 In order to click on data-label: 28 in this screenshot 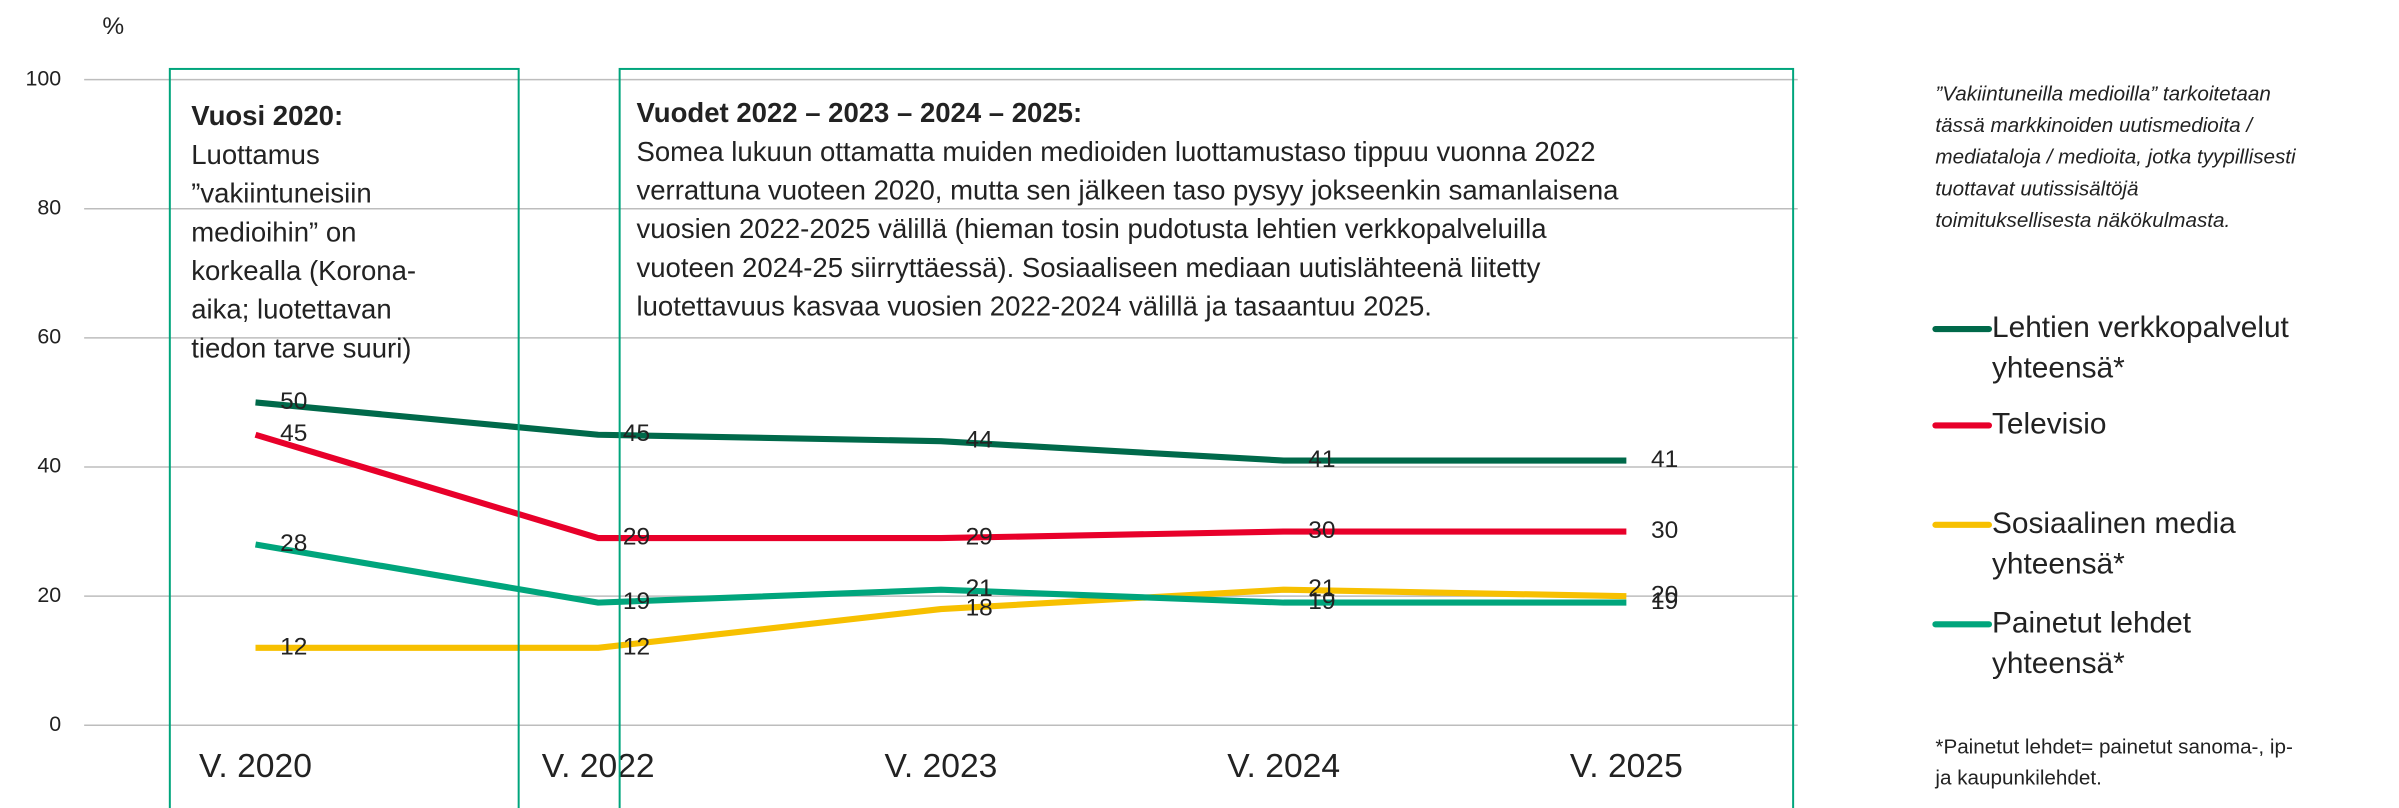, I will do `click(293, 543)`.